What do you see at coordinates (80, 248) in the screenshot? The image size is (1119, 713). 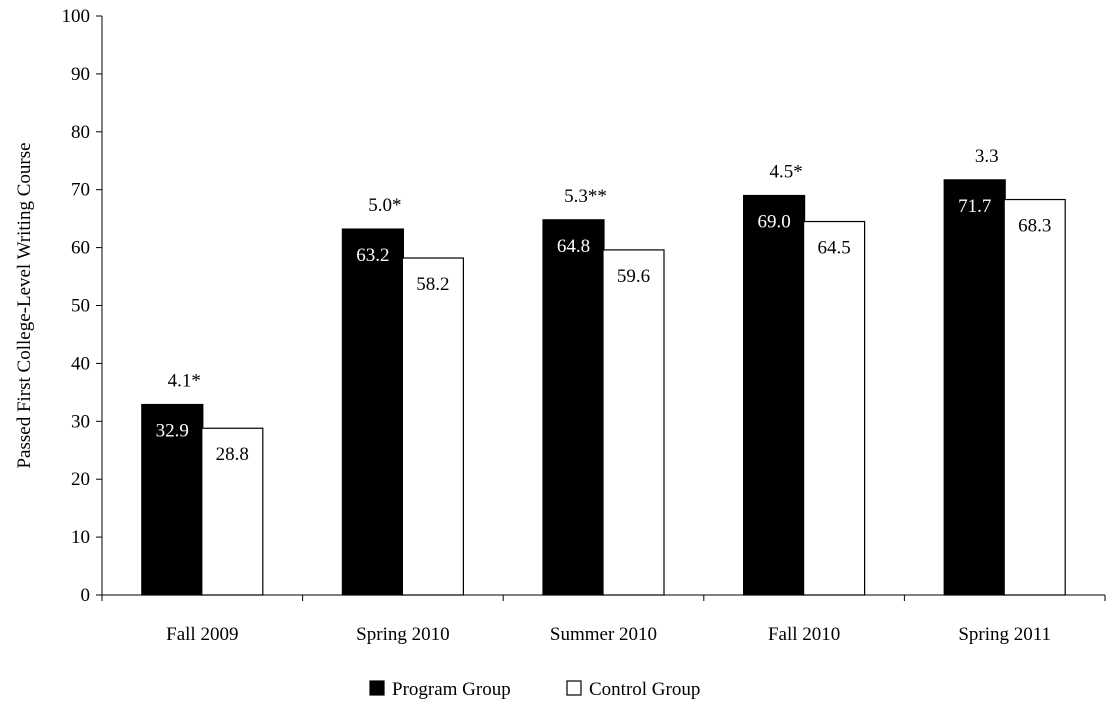 I see `y-tick-label: 60` at bounding box center [80, 248].